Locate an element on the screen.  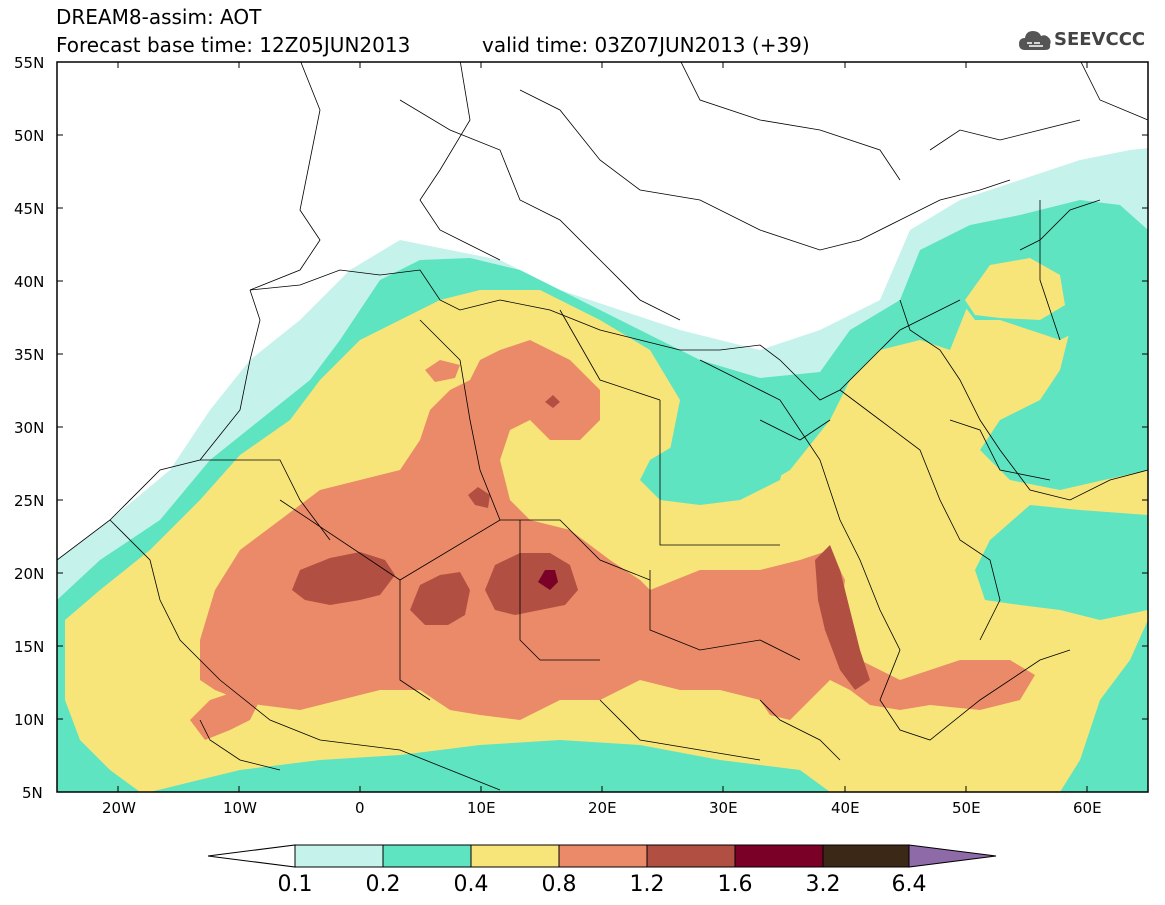
colorbar-label-1: 0.2 is located at coordinates (383, 884).